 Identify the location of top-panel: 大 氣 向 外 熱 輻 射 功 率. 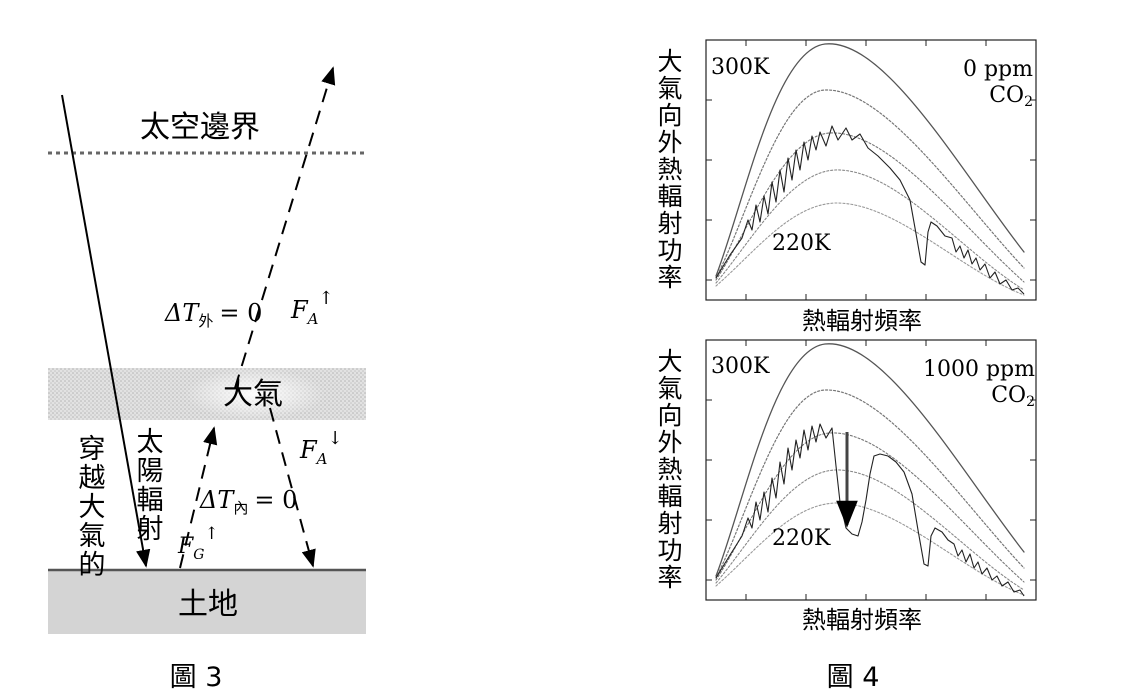
(847, 187).